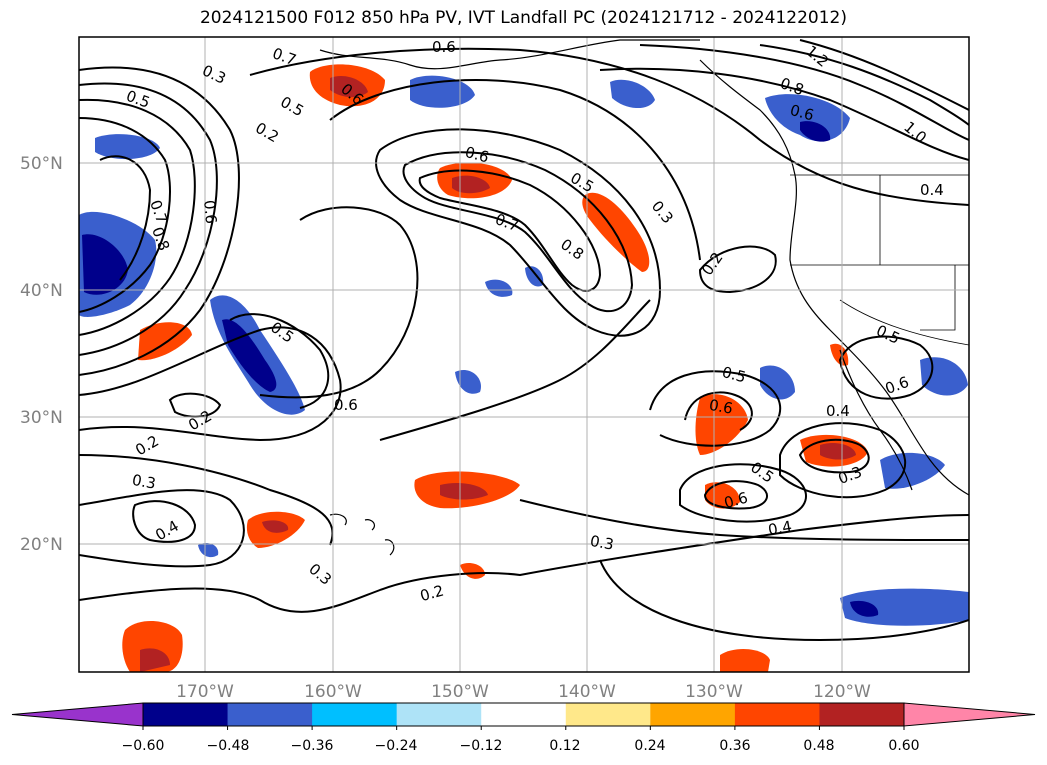 The width and height of the screenshot is (1047, 765). I want to click on lat-label: 50°N, so click(41, 164).